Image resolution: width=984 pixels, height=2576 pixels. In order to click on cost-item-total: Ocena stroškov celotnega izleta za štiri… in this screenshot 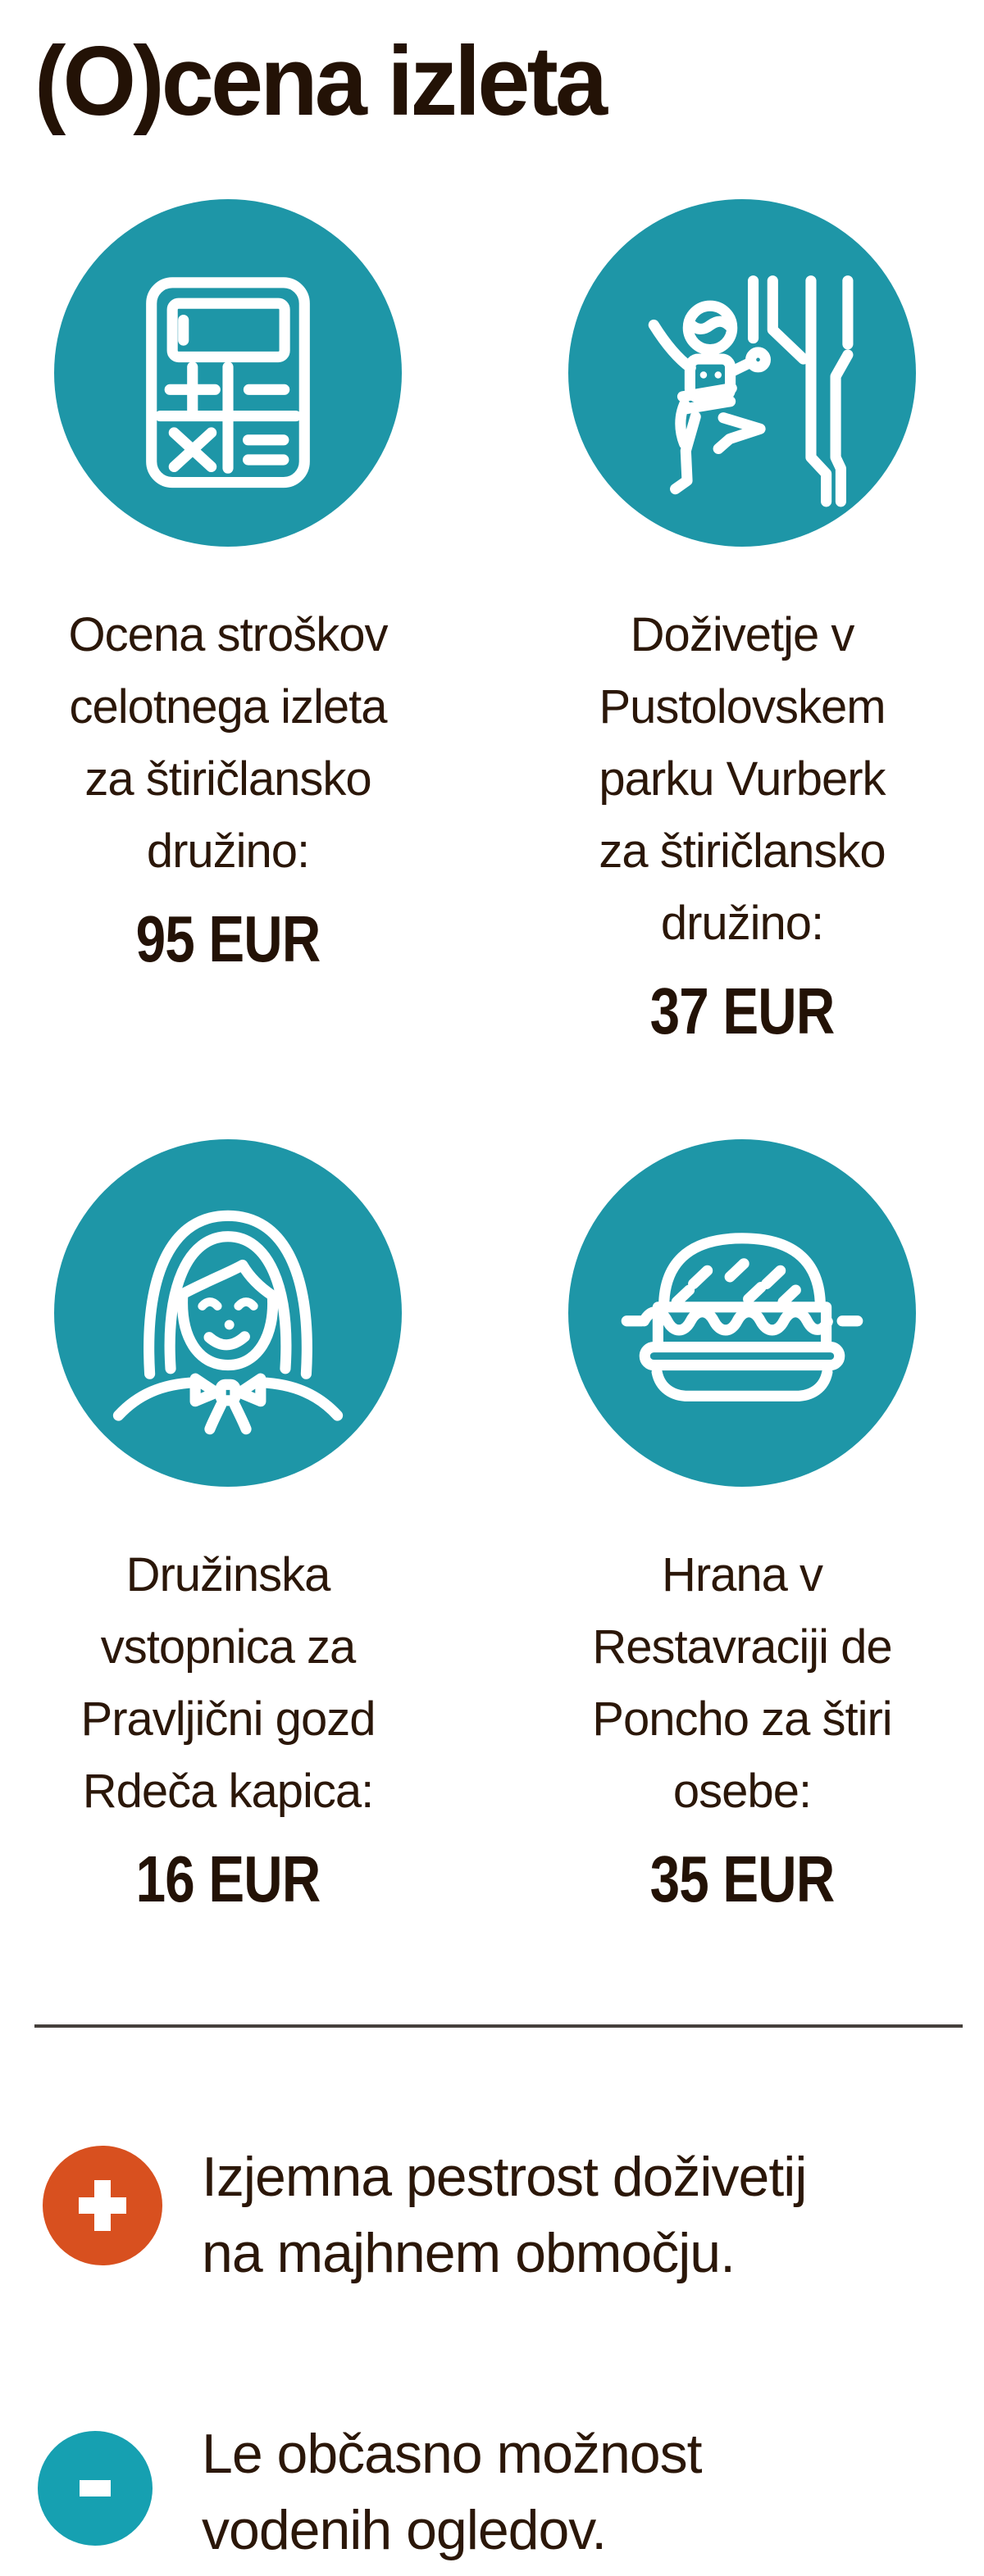, I will do `click(228, 587)`.